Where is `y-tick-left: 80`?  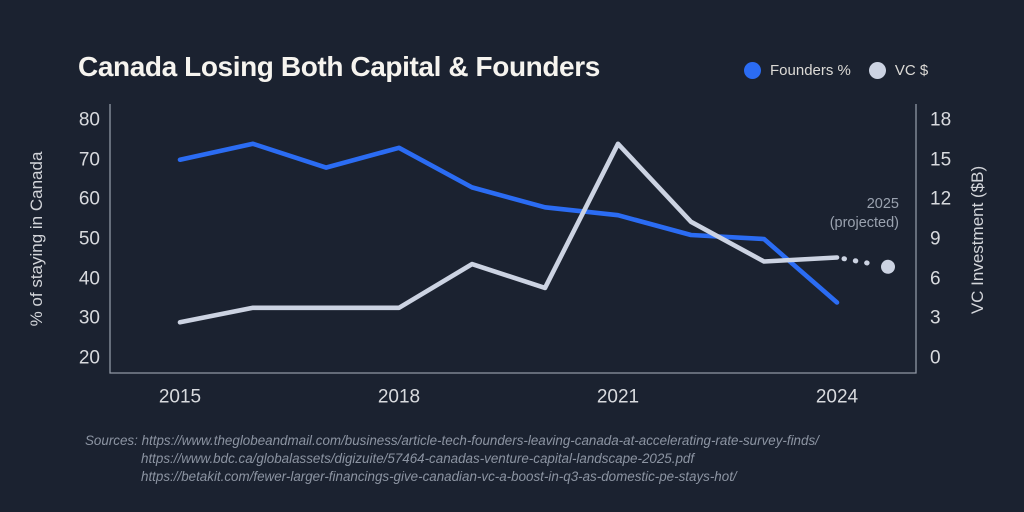 y-tick-left: 80 is located at coordinates (89, 120).